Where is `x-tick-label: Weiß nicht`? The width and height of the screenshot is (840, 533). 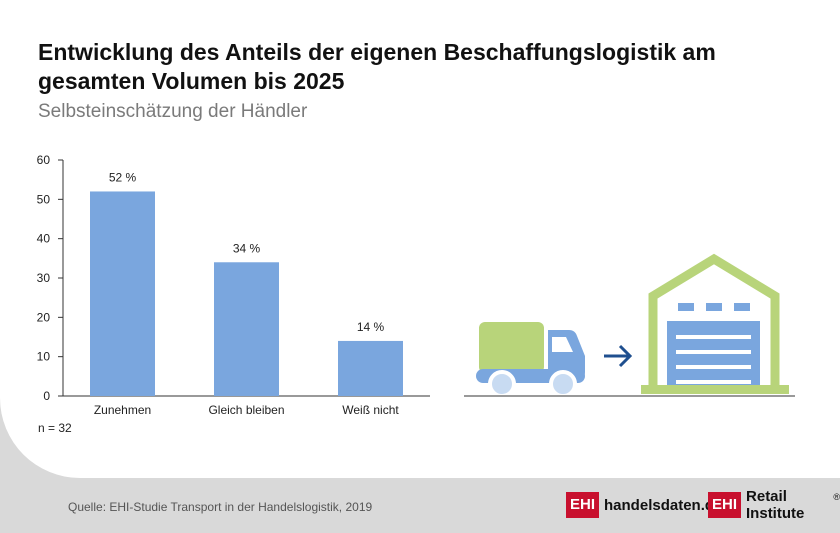 x-tick-label: Weiß nicht is located at coordinates (370, 410).